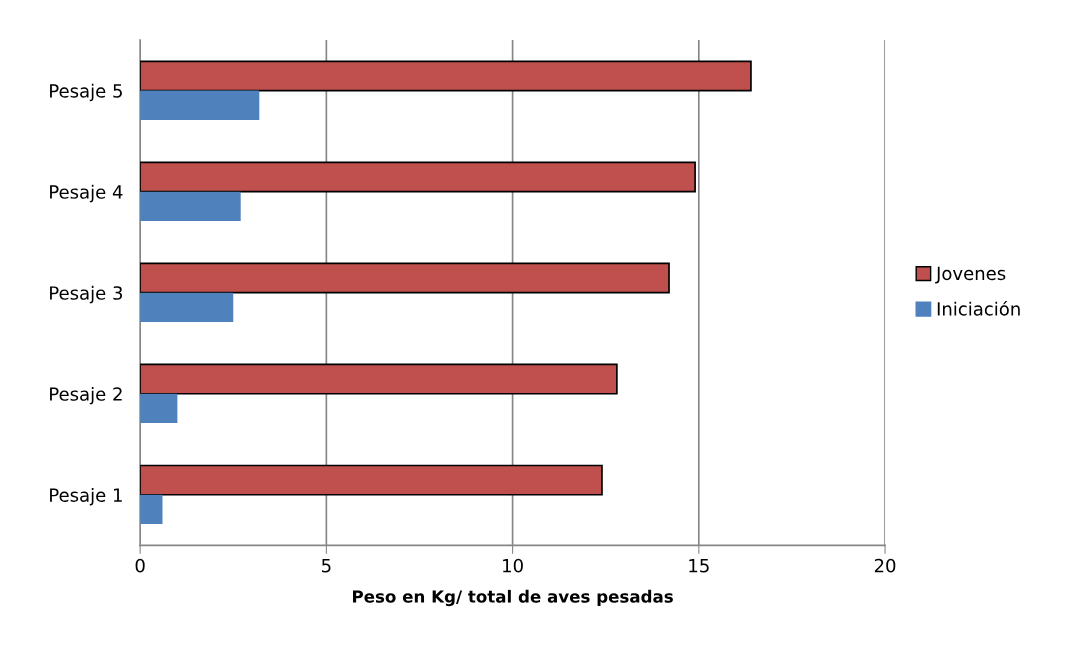 Image resolution: width=1078 pixels, height=657 pixels. Describe the element at coordinates (326, 566) in the screenshot. I see `x-tick-label: 5` at that location.